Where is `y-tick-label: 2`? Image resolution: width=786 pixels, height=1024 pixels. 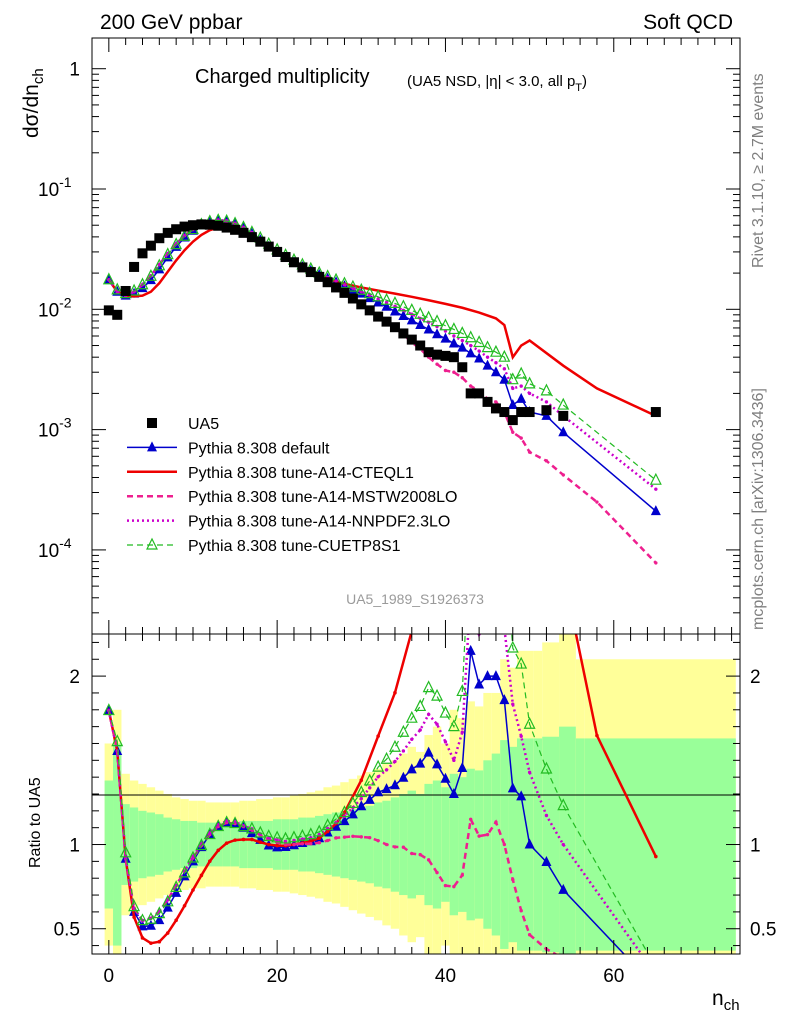 y-tick-label: 2 is located at coordinates (74, 677).